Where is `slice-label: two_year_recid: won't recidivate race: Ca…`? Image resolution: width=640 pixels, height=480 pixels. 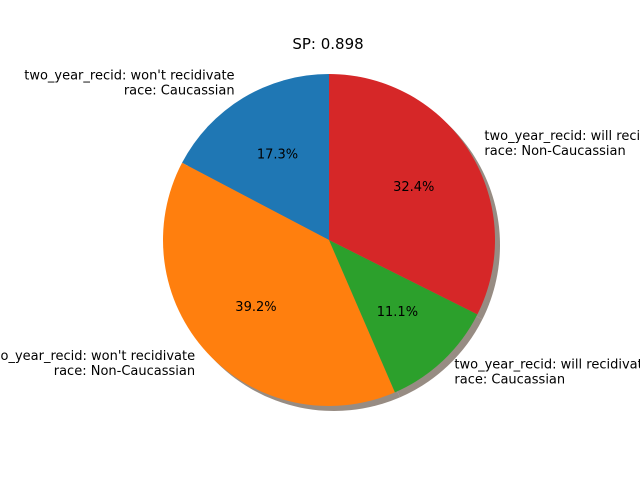
slice-label: two_year_recid: won't recidivate race: Ca… is located at coordinates (129, 84).